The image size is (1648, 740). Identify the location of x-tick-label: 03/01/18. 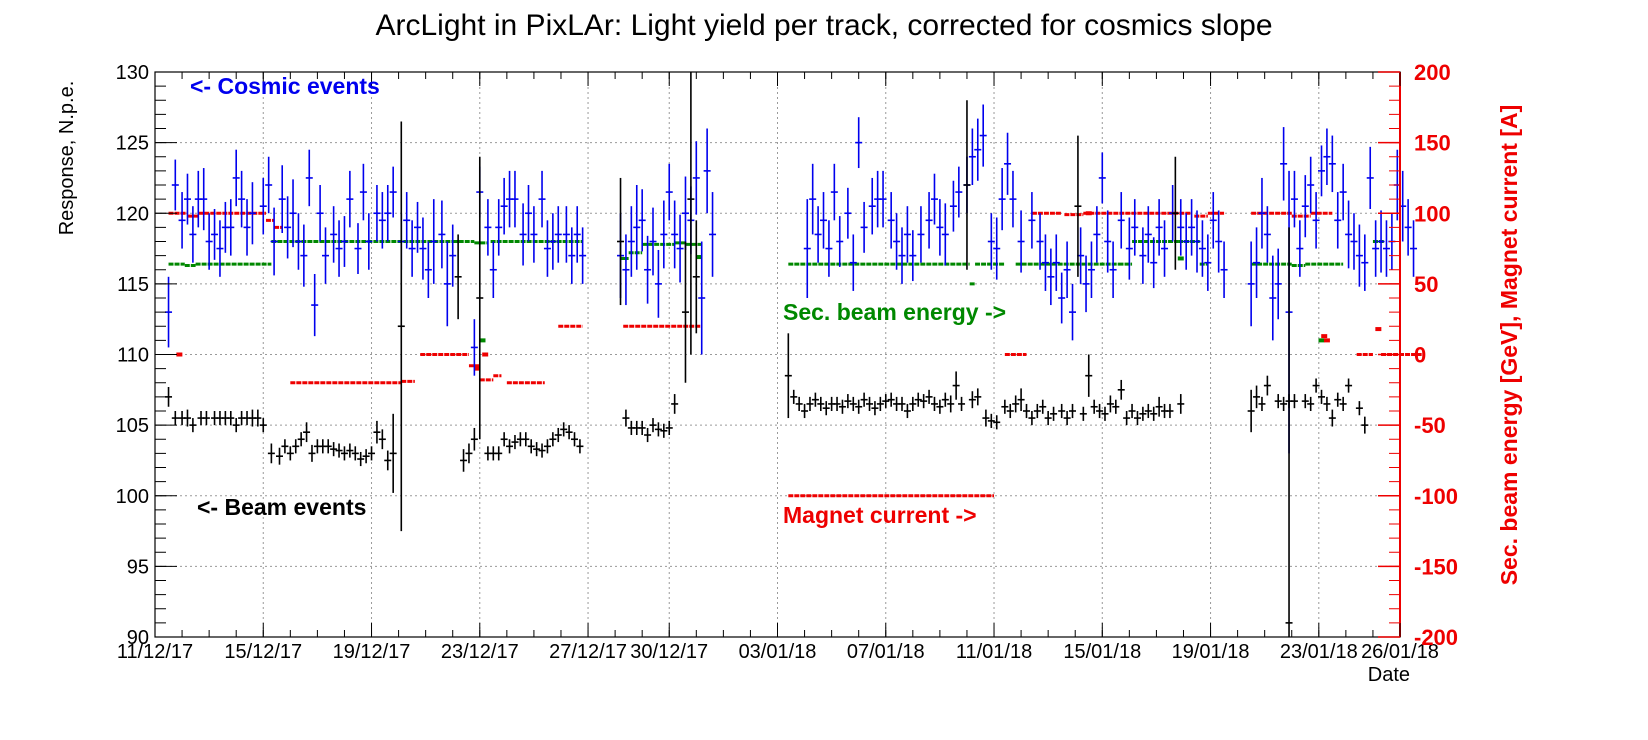
(778, 652).